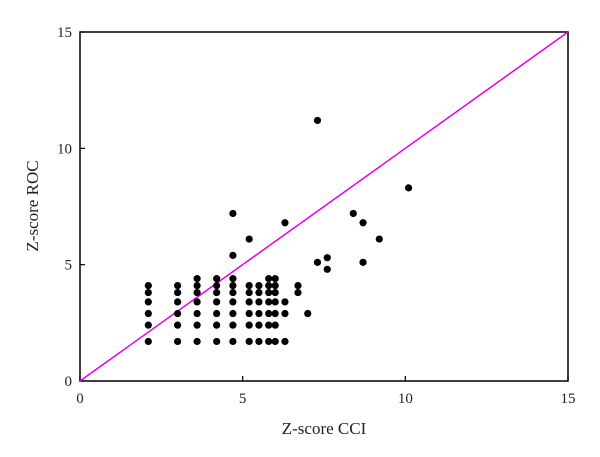  I want to click on y-tick-label: 15, so click(64, 33).